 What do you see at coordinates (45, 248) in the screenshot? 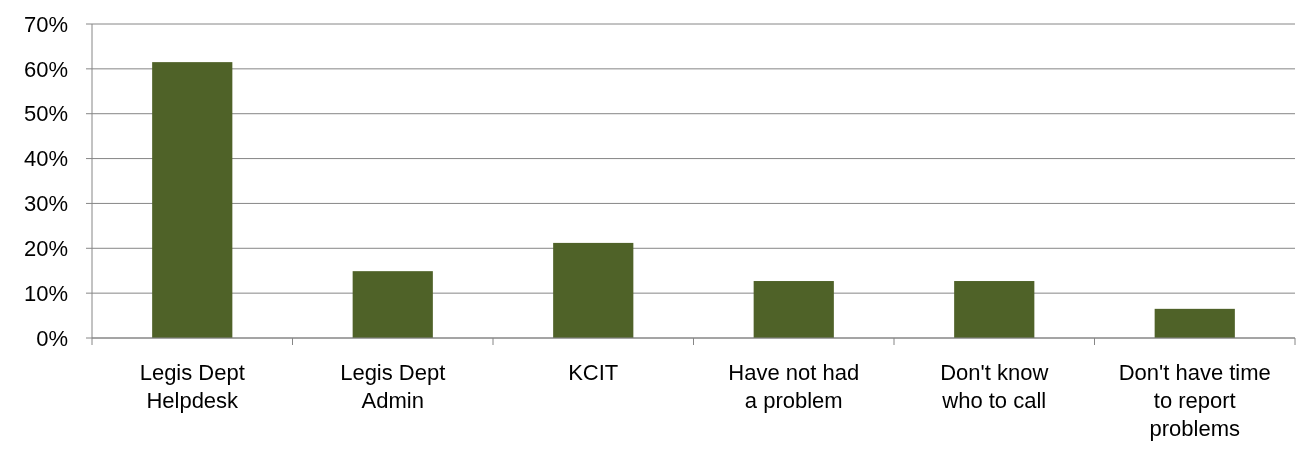
I see `y-tick-label: 20%` at bounding box center [45, 248].